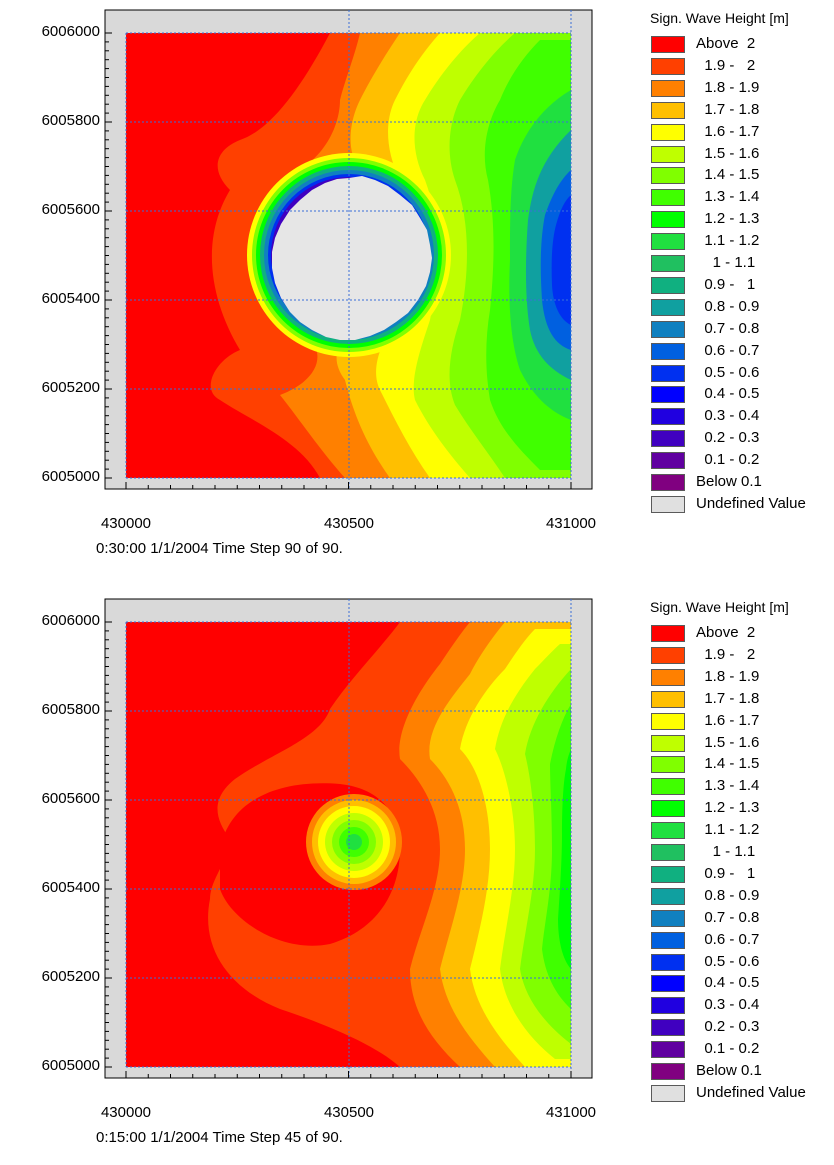  What do you see at coordinates (742, 263) in the screenshot?
I see `legend-item: 1 - 1.1` at bounding box center [742, 263].